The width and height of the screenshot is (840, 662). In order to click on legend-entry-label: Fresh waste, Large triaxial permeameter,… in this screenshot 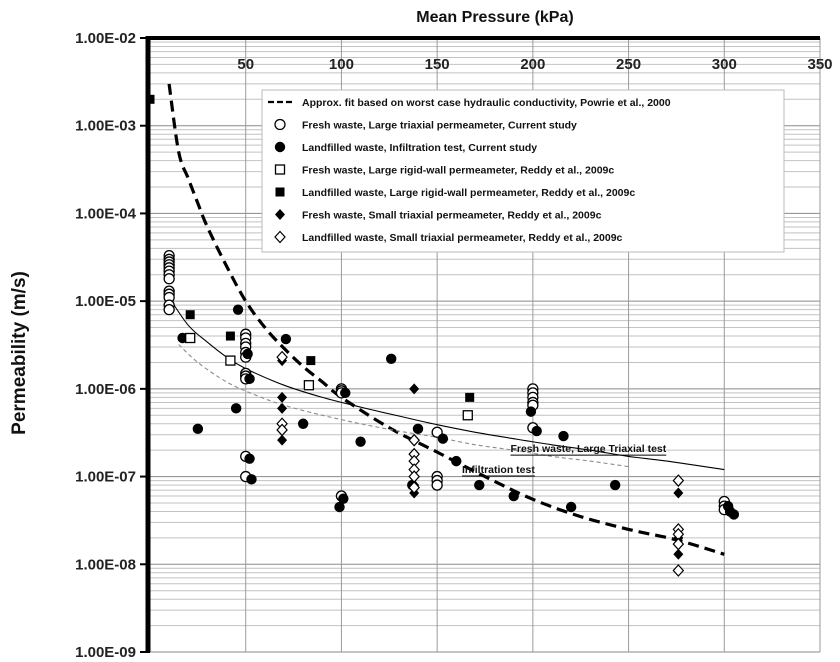, I will do `click(439, 126)`.